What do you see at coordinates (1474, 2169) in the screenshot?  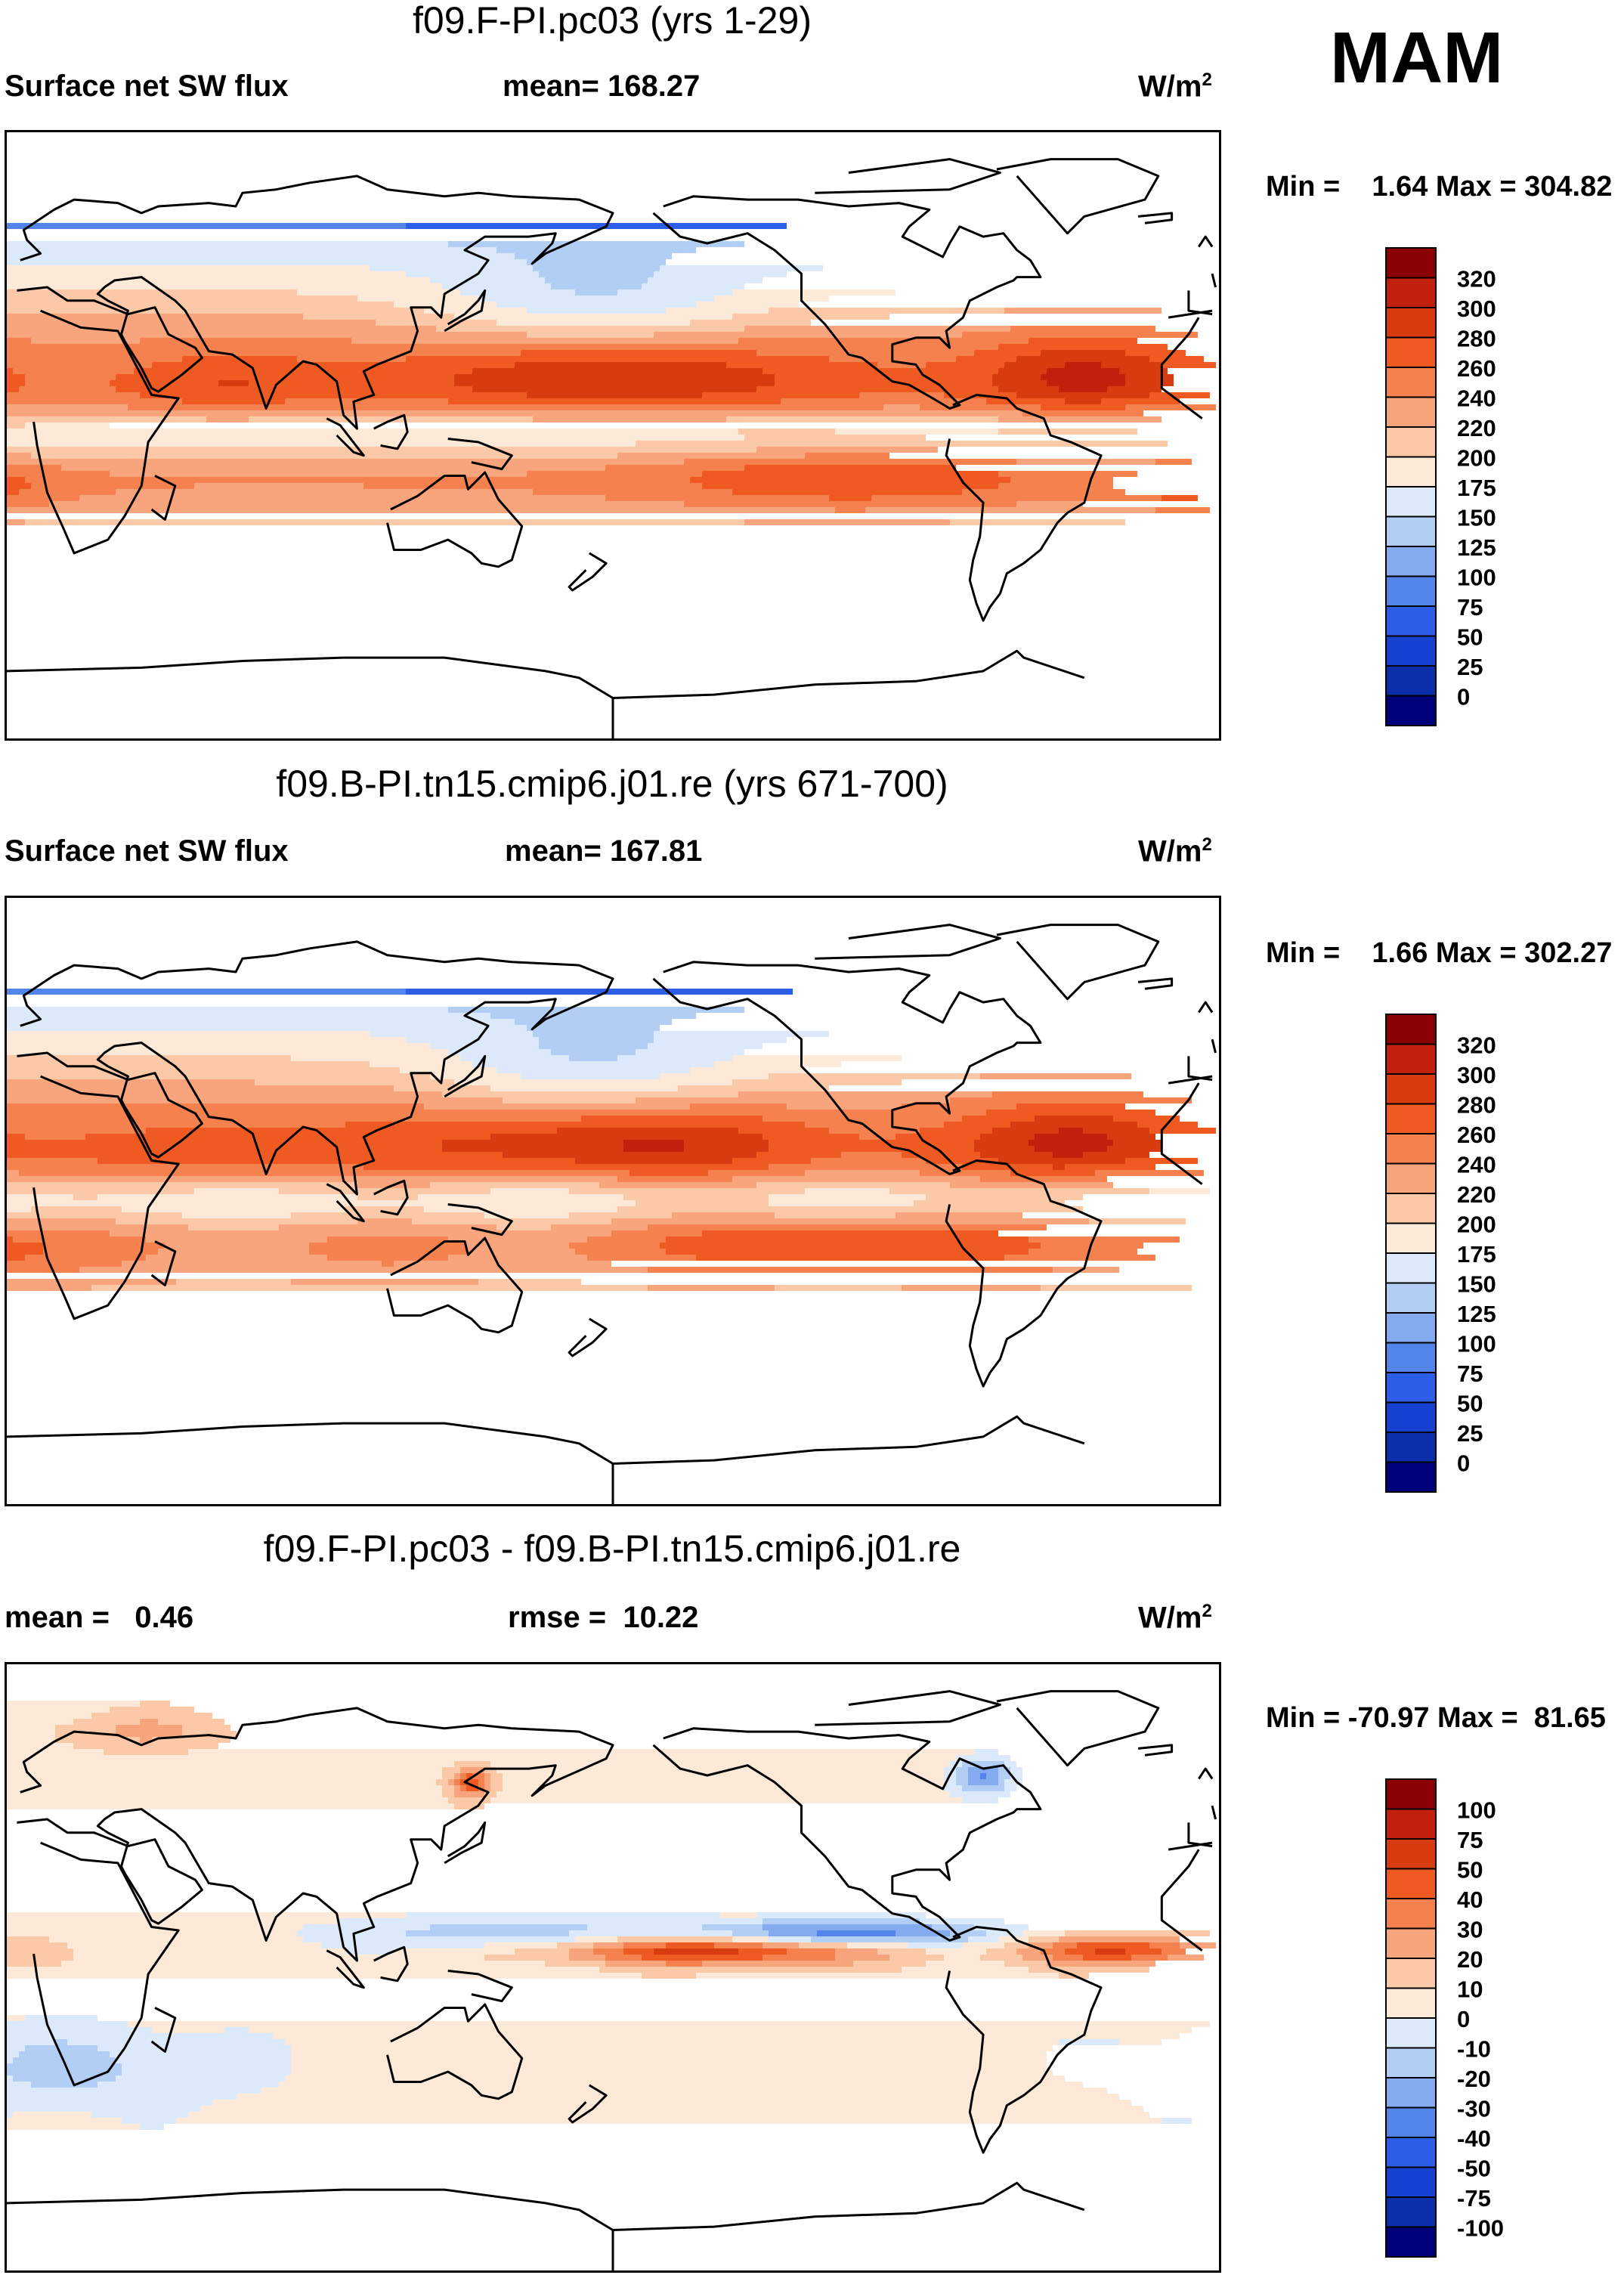 I see `colorbar-tick-label: -50` at bounding box center [1474, 2169].